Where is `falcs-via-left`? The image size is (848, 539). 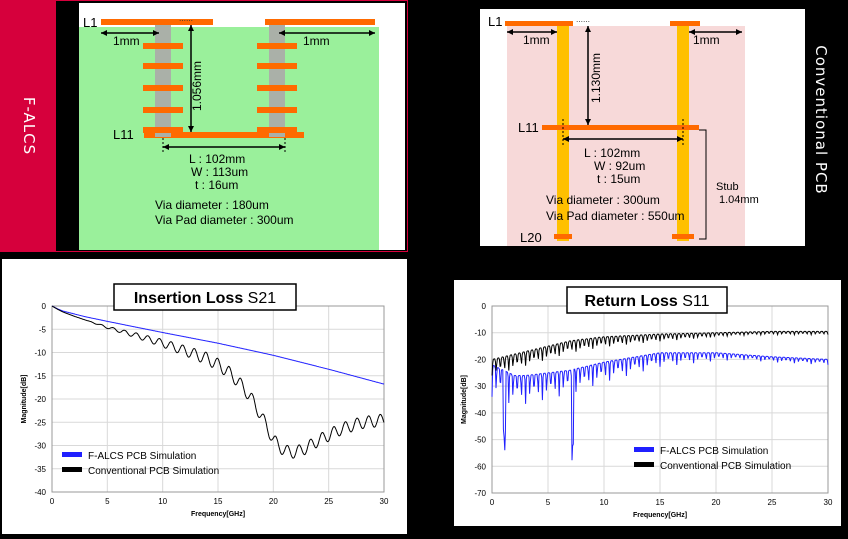 falcs-via-left is located at coordinates (163, 81).